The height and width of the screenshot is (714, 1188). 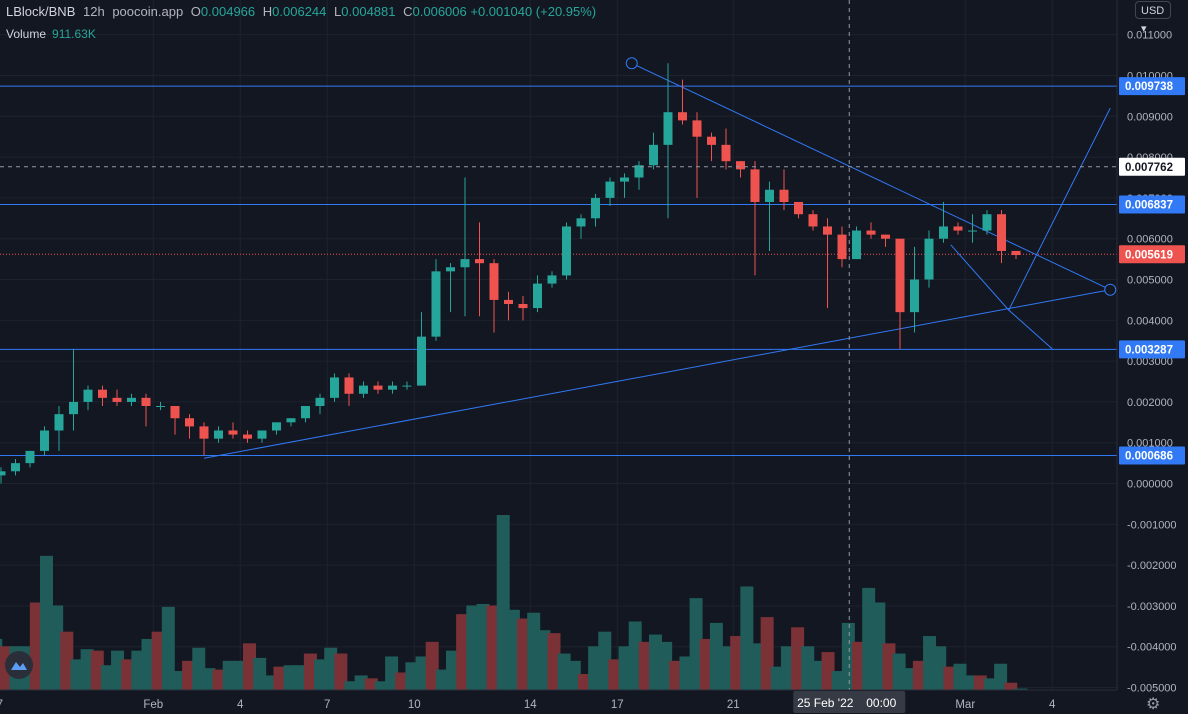 I want to click on price-tick-label: -0.004000, so click(x=1152, y=648).